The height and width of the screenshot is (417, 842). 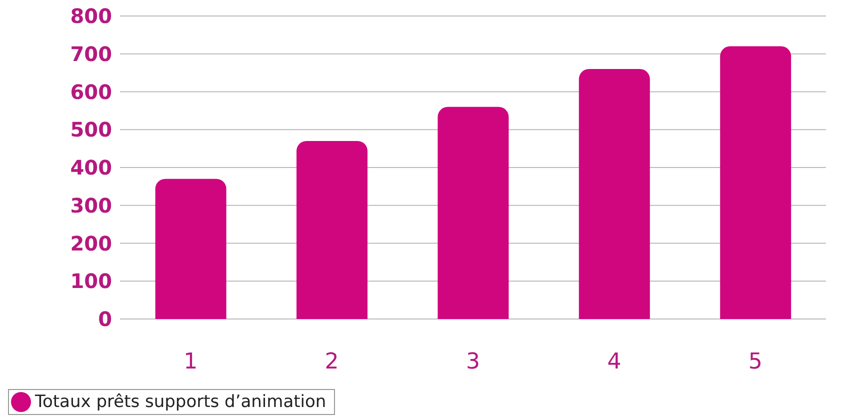 I want to click on x-tick-label: 2, so click(x=331, y=362).